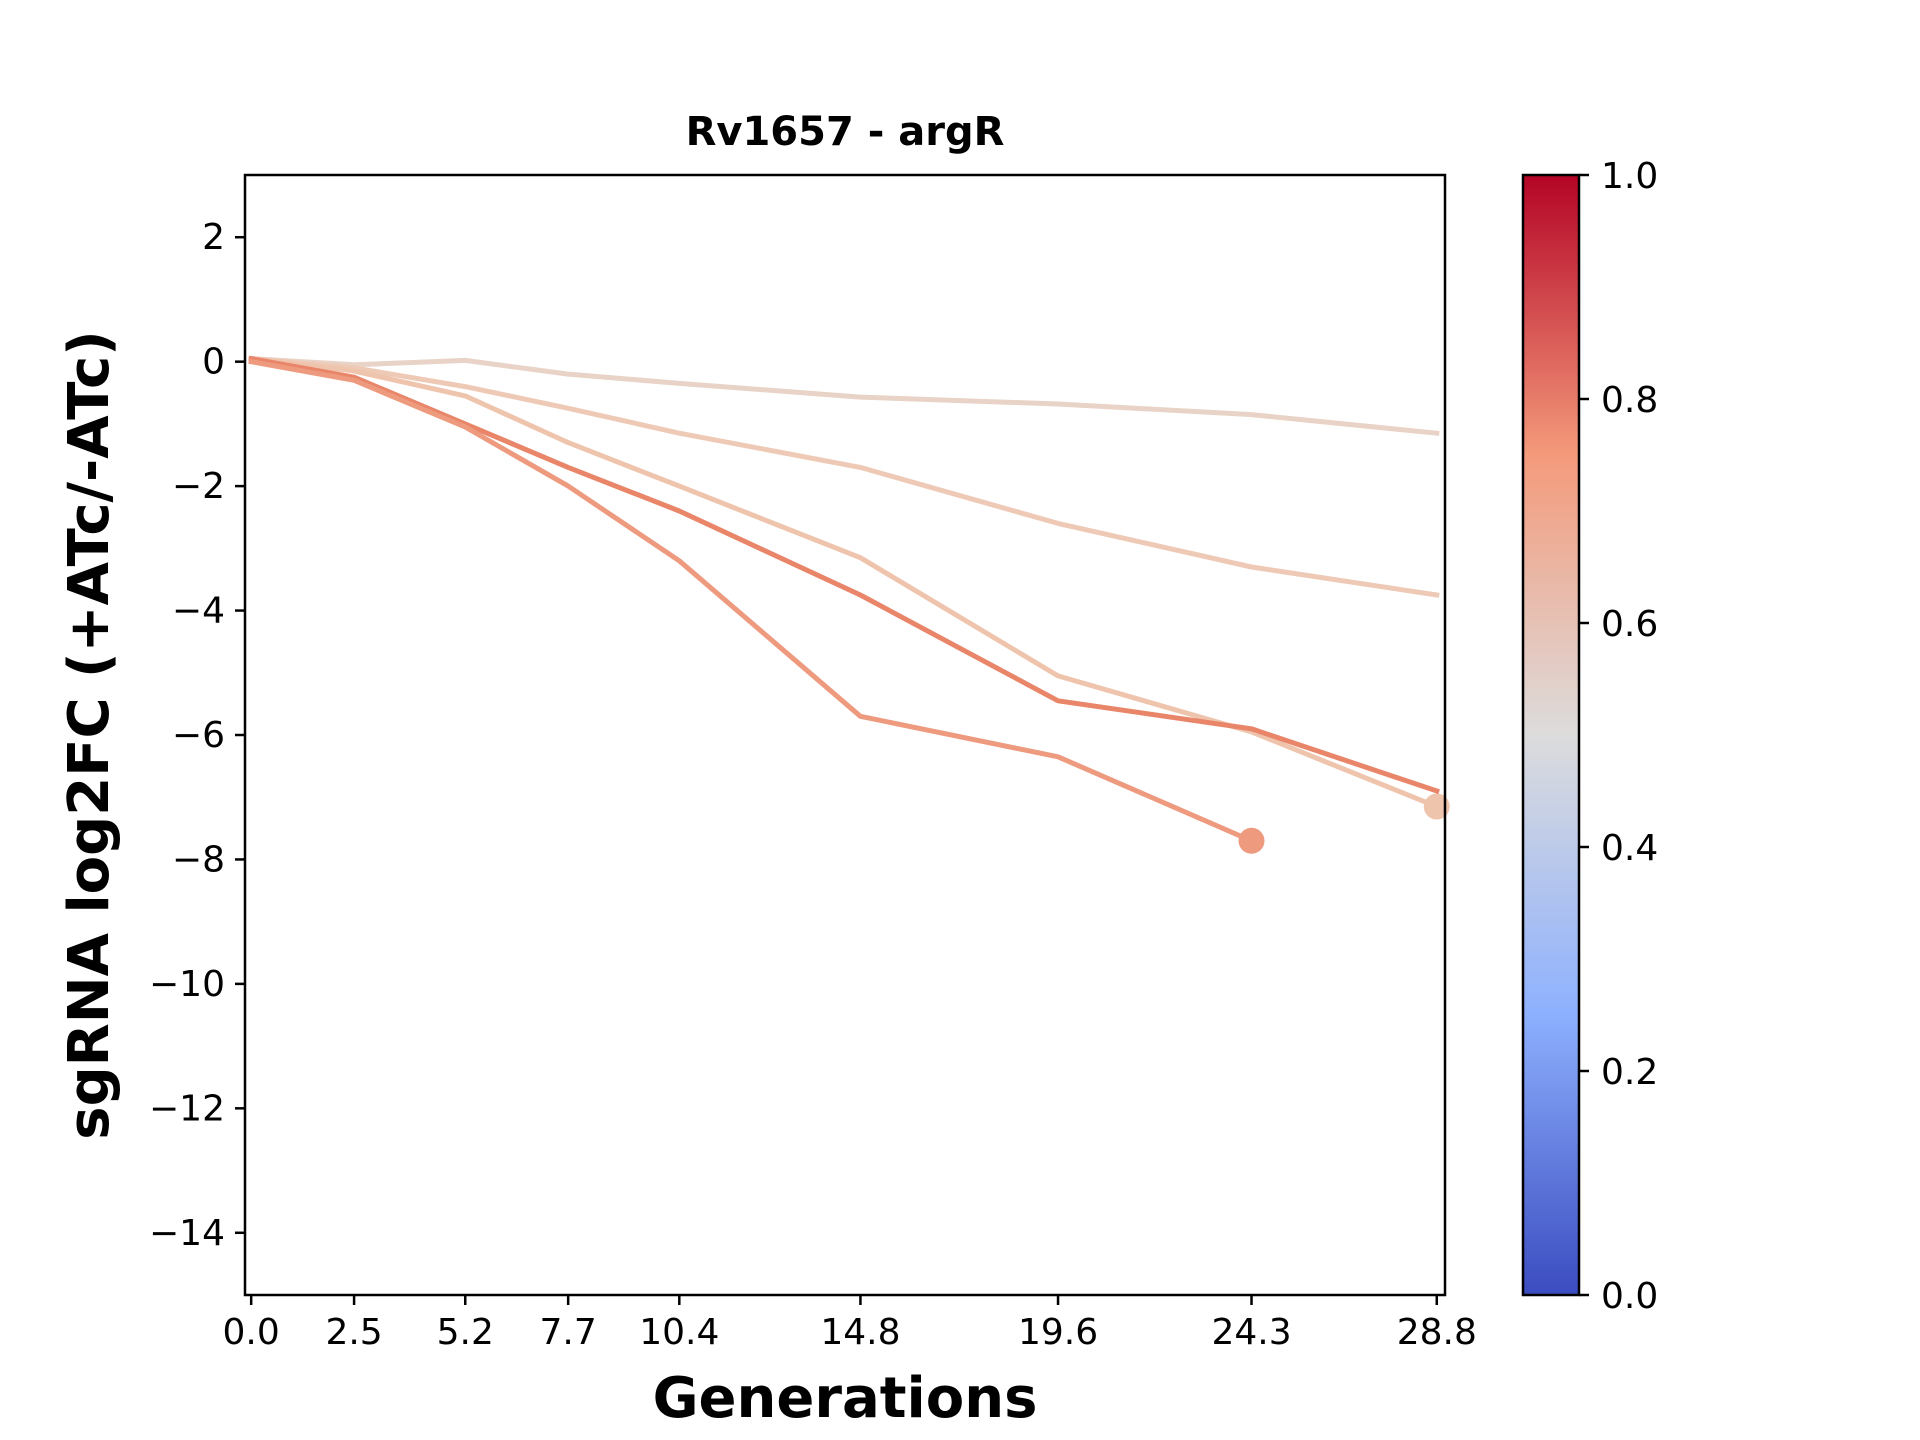  I want to click on y-tick-label: −14, so click(187, 1233).